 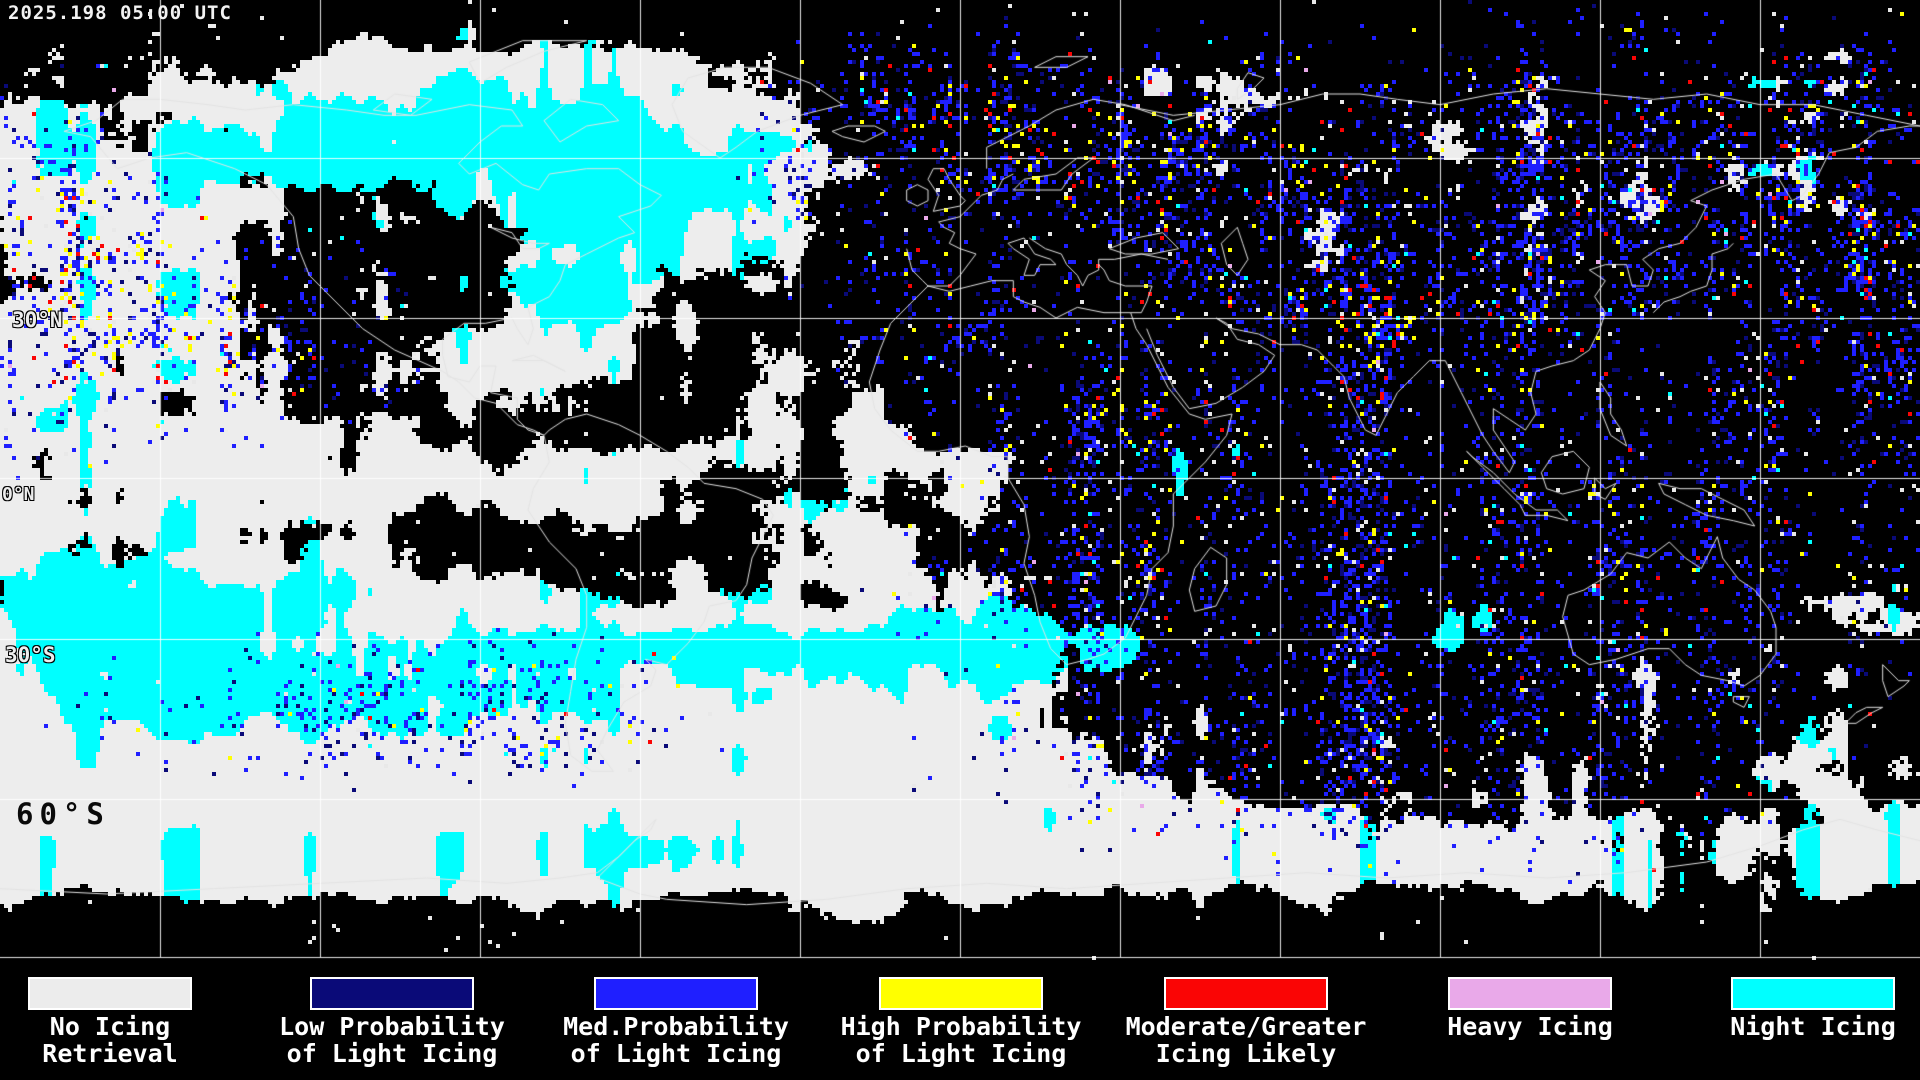 I want to click on legend-label-line: Icing Likely, so click(x=1246, y=1053).